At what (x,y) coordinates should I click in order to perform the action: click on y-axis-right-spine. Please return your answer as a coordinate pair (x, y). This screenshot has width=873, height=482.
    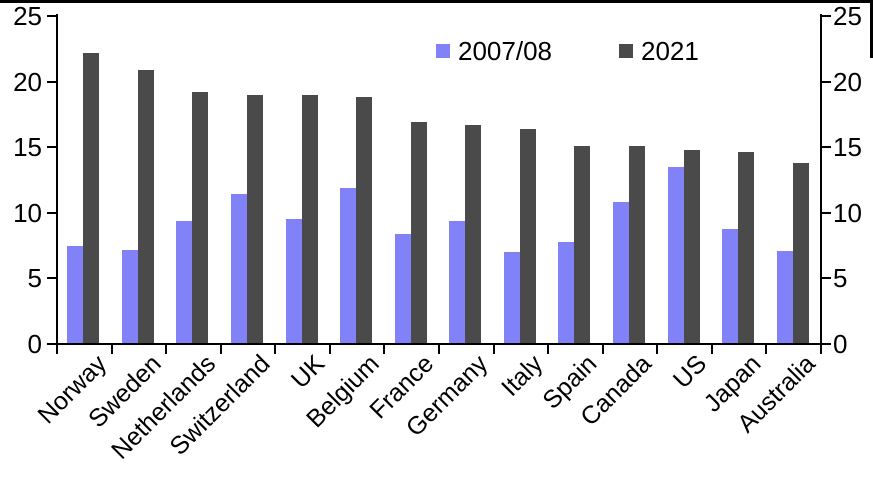
    Looking at the image, I should click on (821, 179).